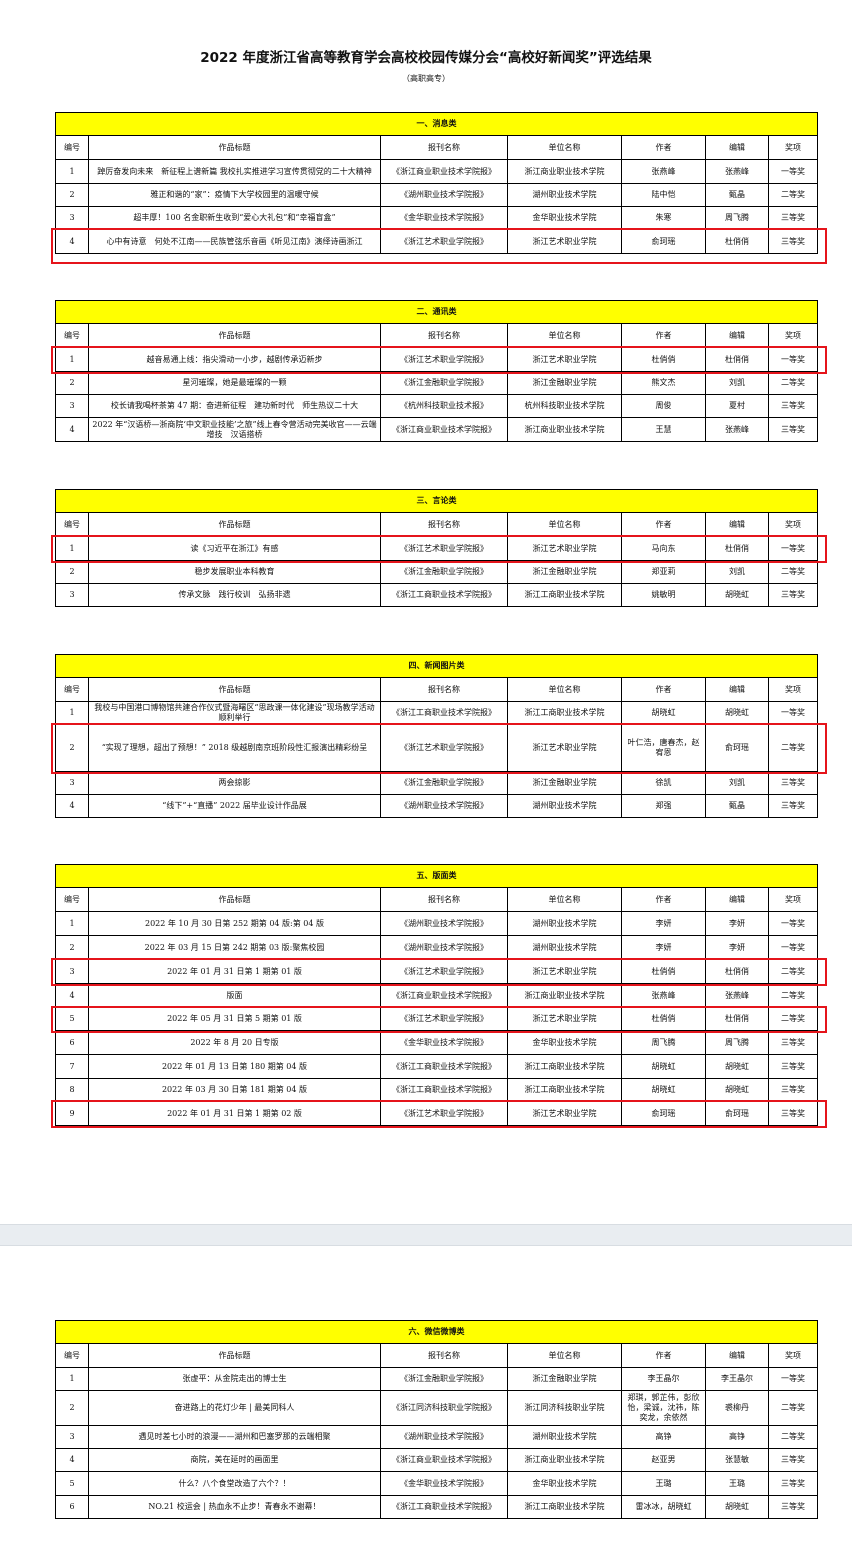  Describe the element at coordinates (426, 1235) in the screenshot. I see `page-break` at that location.